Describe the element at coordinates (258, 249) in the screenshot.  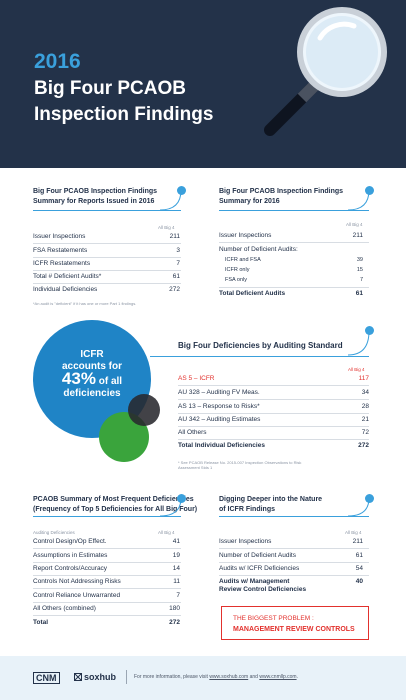
I see `summary-2016-deficient-header: Number of Deficient Audits:` at that location.